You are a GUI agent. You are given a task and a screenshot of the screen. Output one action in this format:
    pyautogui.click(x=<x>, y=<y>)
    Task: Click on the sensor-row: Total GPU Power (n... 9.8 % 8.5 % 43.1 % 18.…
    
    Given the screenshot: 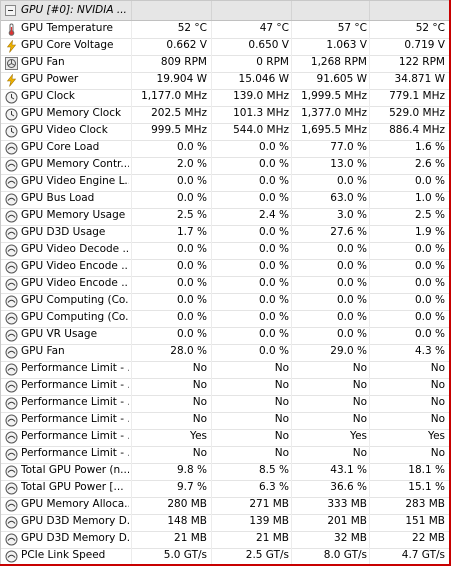 What is the action you would take?
    pyautogui.click(x=225, y=472)
    